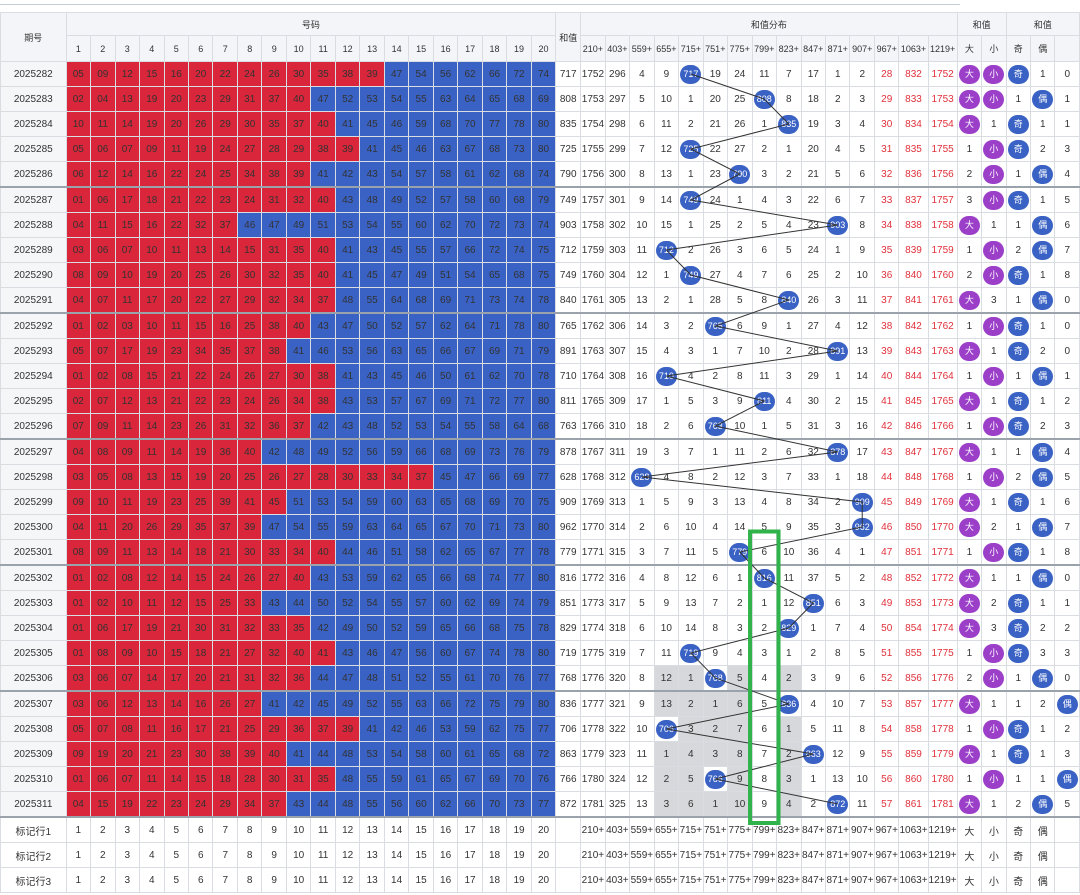  What do you see at coordinates (543, 300) in the screenshot?
I see `drawn-number: 78` at bounding box center [543, 300].